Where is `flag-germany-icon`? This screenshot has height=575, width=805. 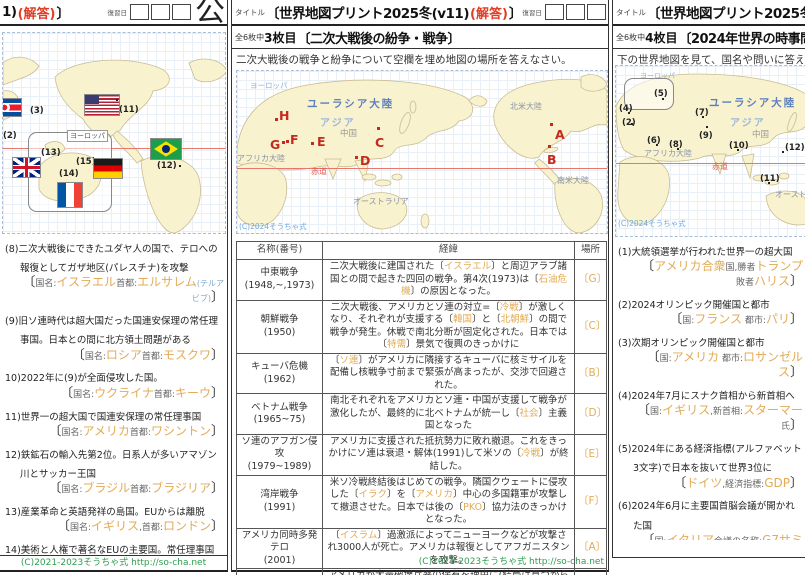 flag-germany-icon is located at coordinates (108, 168).